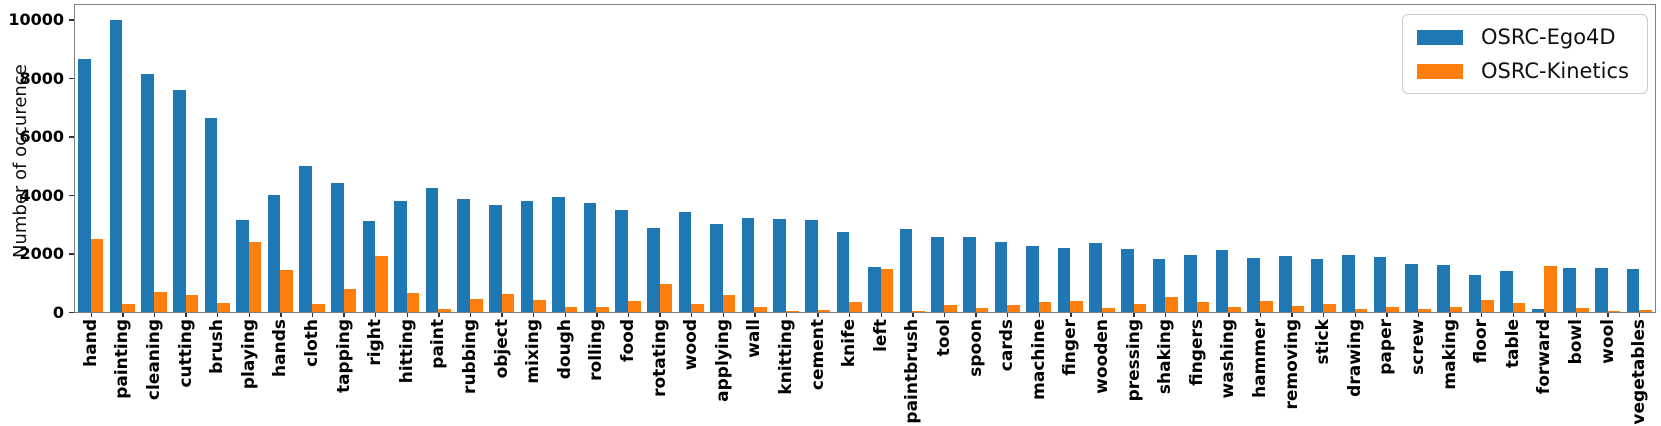 The height and width of the screenshot is (426, 1661). Describe the element at coordinates (1222, 280) in the screenshot. I see `bar-osrc-ego4d-washing` at that location.